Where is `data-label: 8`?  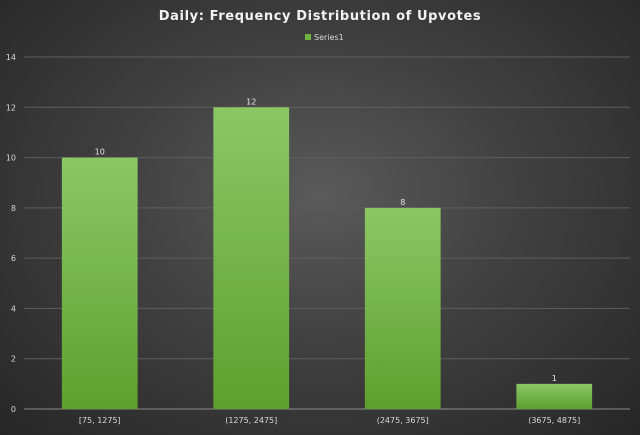 data-label: 8 is located at coordinates (402, 202).